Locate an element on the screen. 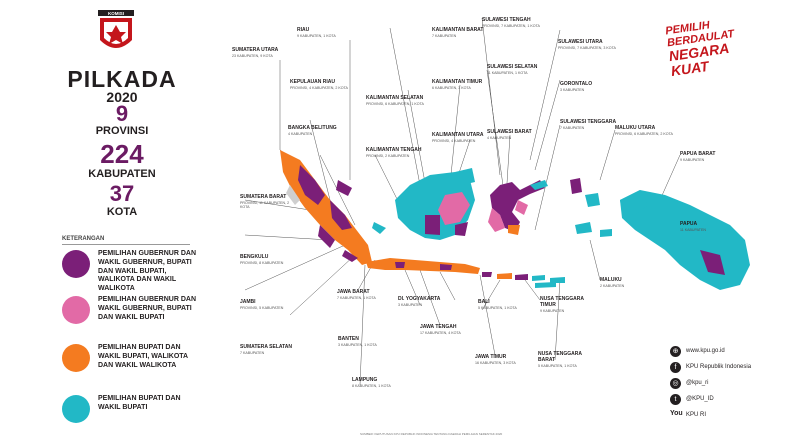  region-block: NUSA TENGGARA TIMUR 9 KABUPATEN is located at coordinates (570, 304).